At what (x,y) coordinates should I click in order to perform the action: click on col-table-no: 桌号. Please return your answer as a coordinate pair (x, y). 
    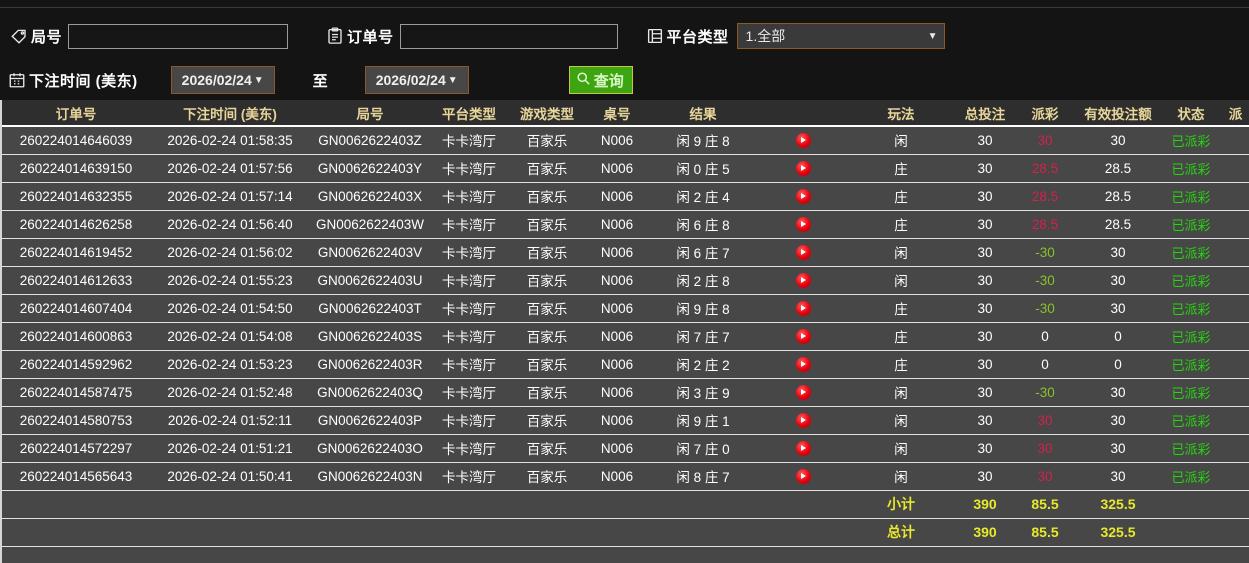
    Looking at the image, I should click on (617, 113).